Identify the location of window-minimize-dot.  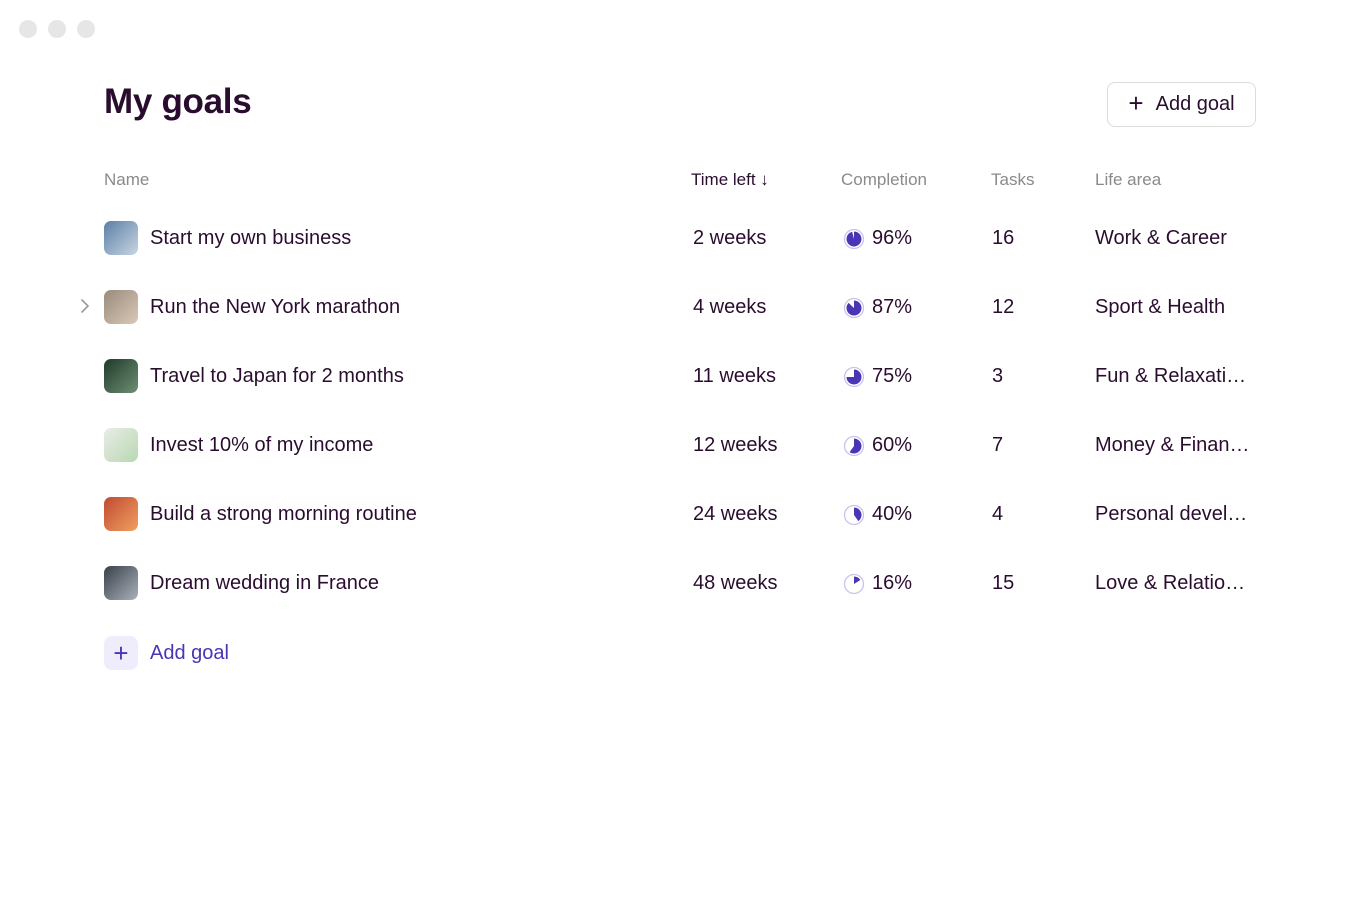
(57, 29).